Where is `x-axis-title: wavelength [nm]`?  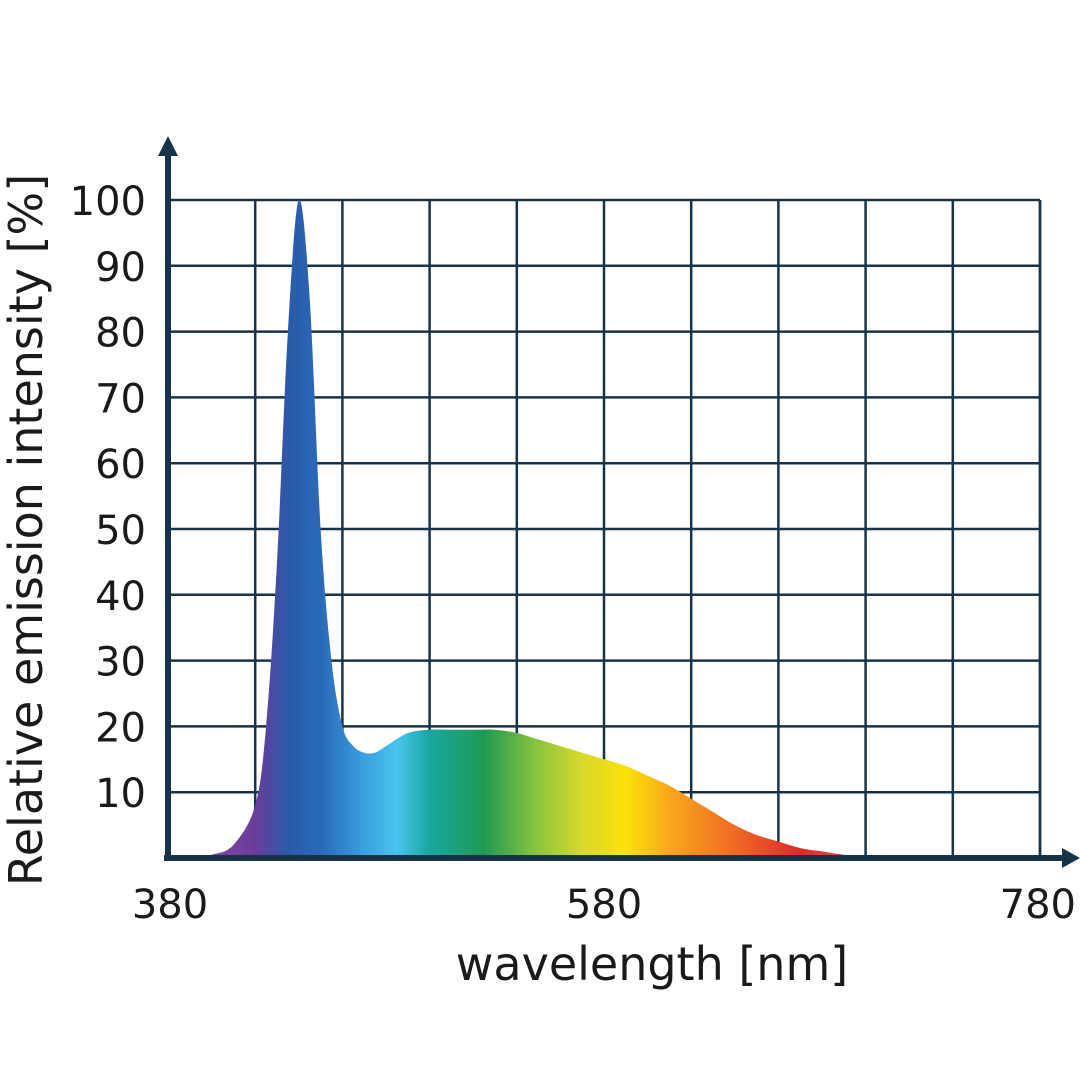 x-axis-title: wavelength [nm] is located at coordinates (652, 964).